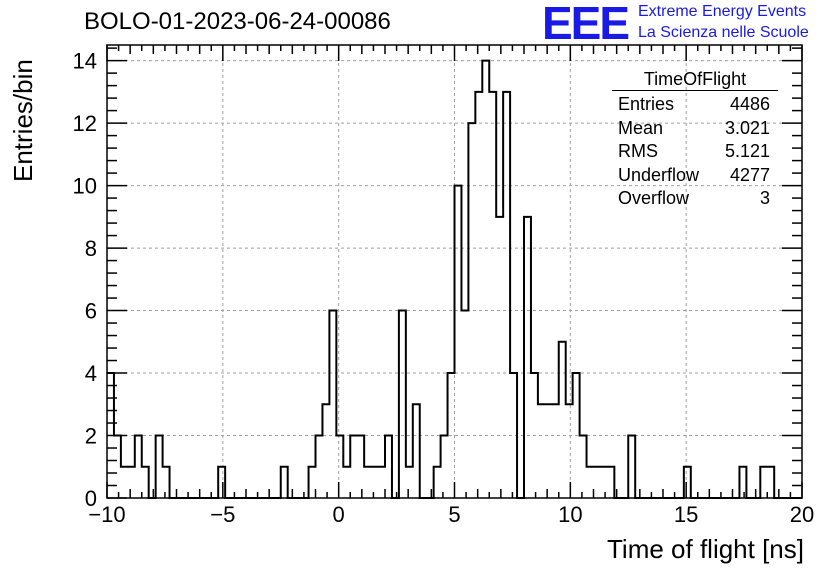 This screenshot has width=836, height=572. I want to click on logo-subtitle-1: Extreme Energy Events, so click(722, 11).